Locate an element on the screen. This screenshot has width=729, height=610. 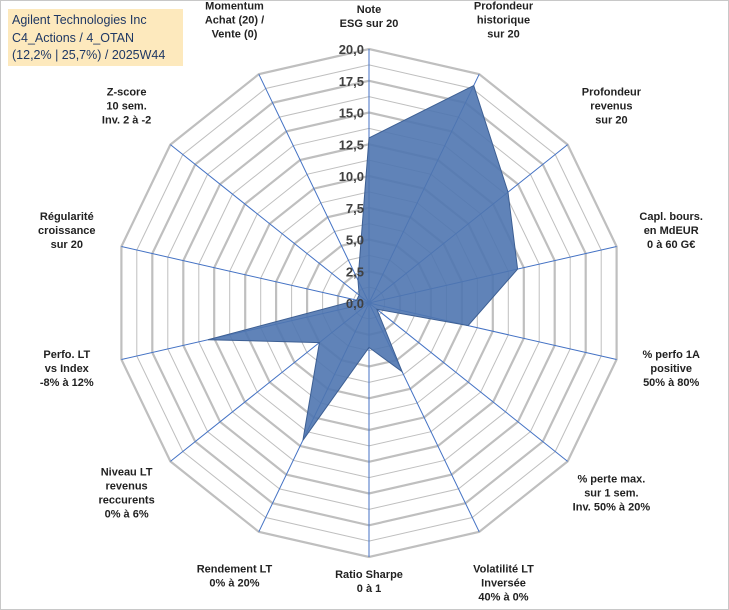
axis-label-line: Z-score is located at coordinates (127, 93).